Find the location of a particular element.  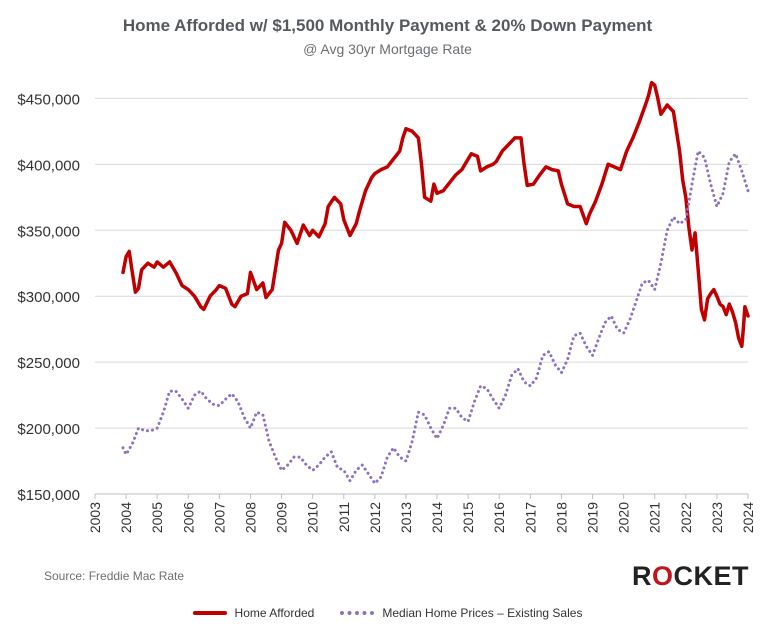

legend-item-median-prices: Median Home Prices – Existing Sales is located at coordinates (461, 613).